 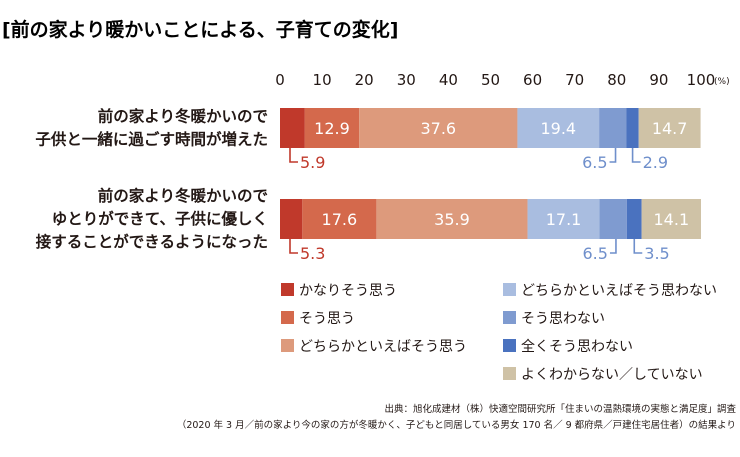 What do you see at coordinates (280, 80) in the screenshot?
I see `x-tick-label: 0` at bounding box center [280, 80].